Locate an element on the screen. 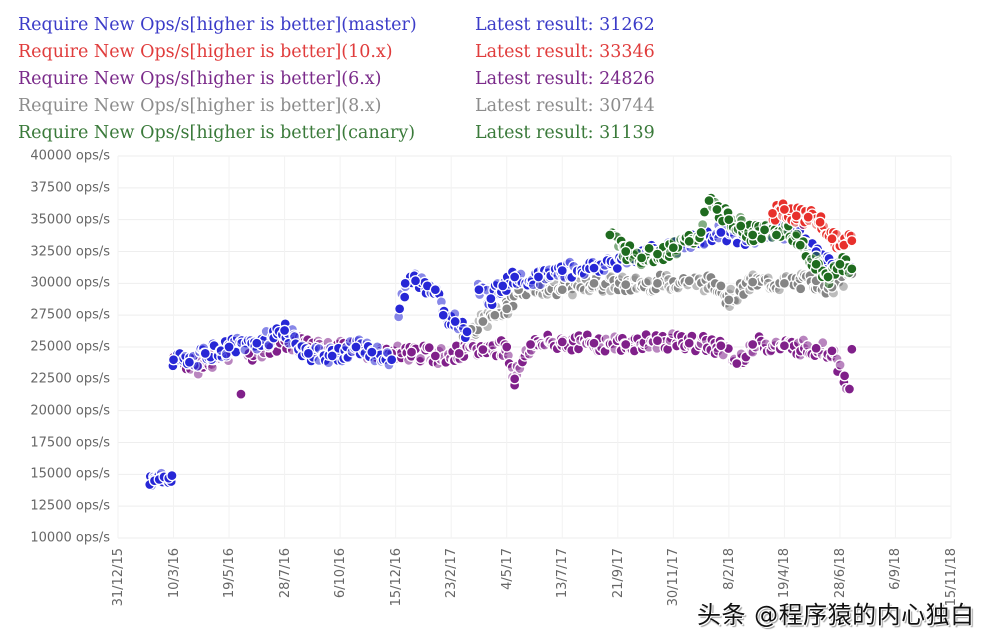  x-tick-label: 4/5/17 is located at coordinates (507, 569).